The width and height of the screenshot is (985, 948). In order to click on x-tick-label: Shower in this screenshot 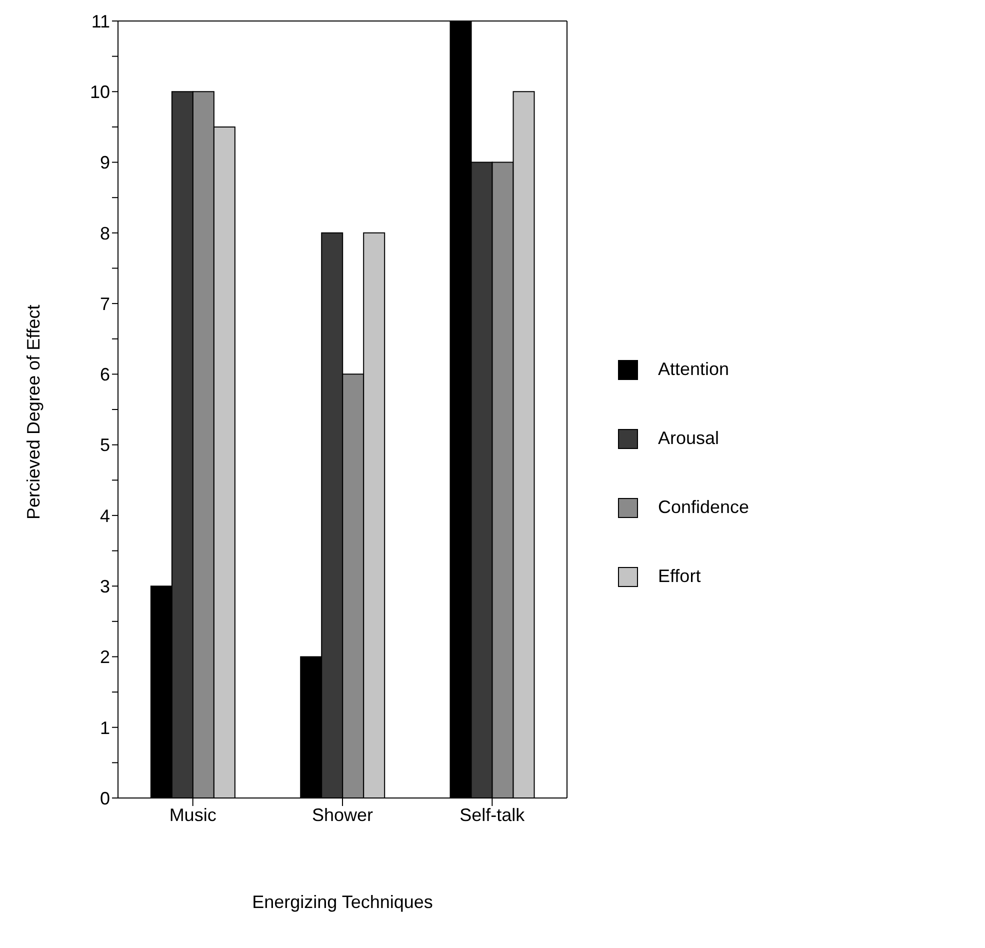, I will do `click(343, 814)`.